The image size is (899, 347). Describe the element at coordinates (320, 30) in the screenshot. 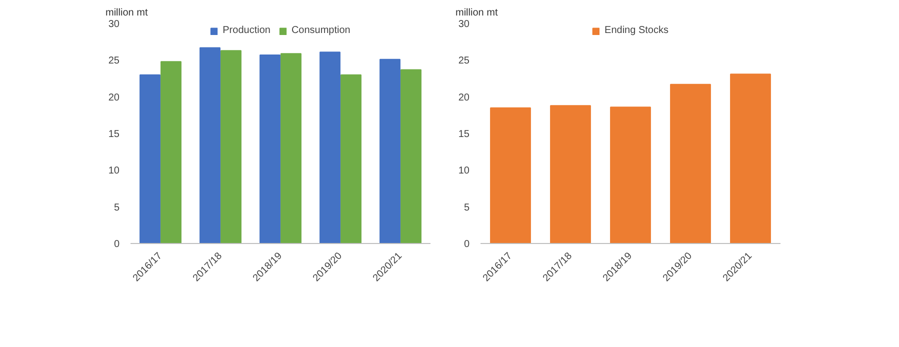

I see `legend-label: Consumption` at that location.